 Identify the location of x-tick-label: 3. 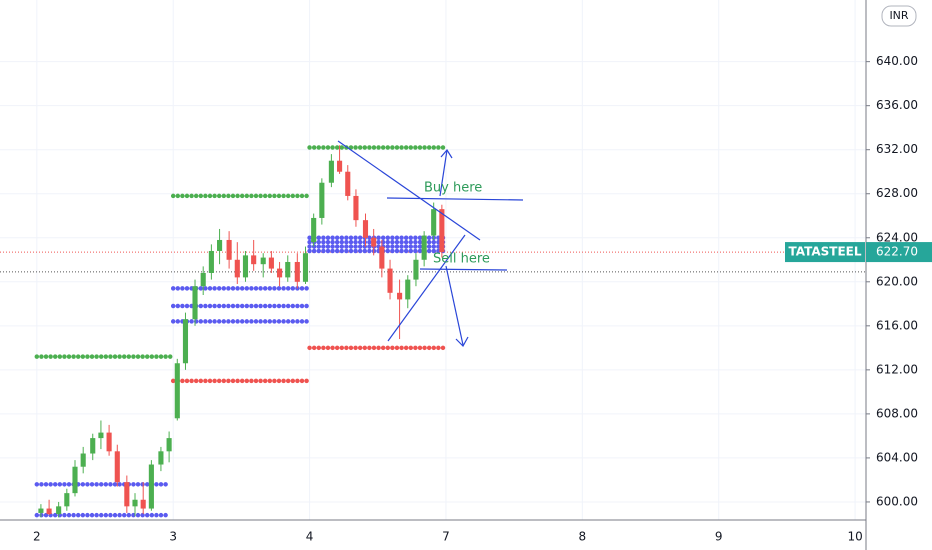
(173, 537).